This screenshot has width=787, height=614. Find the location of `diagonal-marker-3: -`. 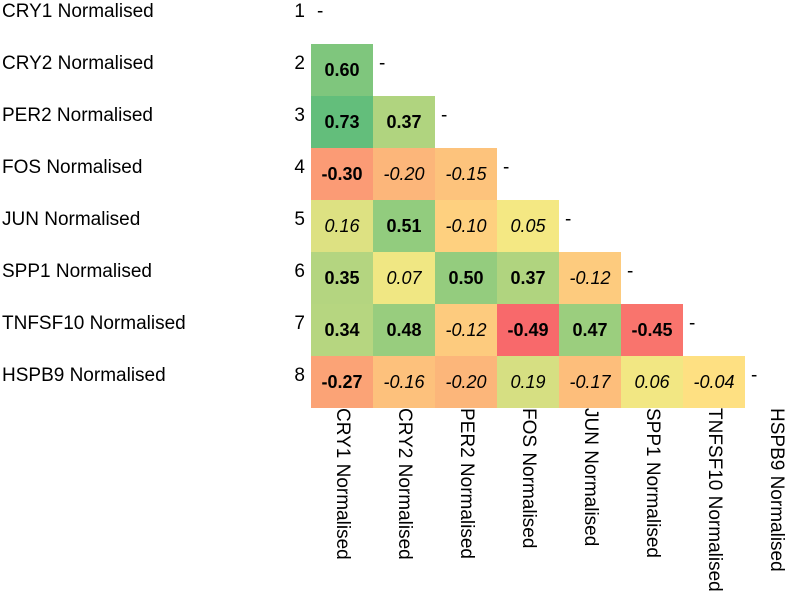

diagonal-marker-3: - is located at coordinates (444, 115).